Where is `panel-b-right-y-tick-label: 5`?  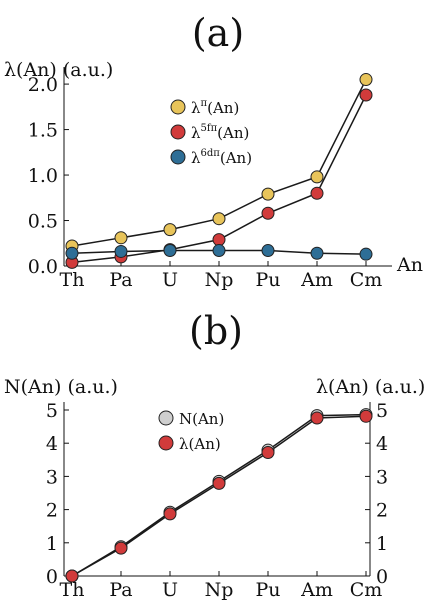
panel-b-right-y-tick-label: 5 is located at coordinates (382, 411).